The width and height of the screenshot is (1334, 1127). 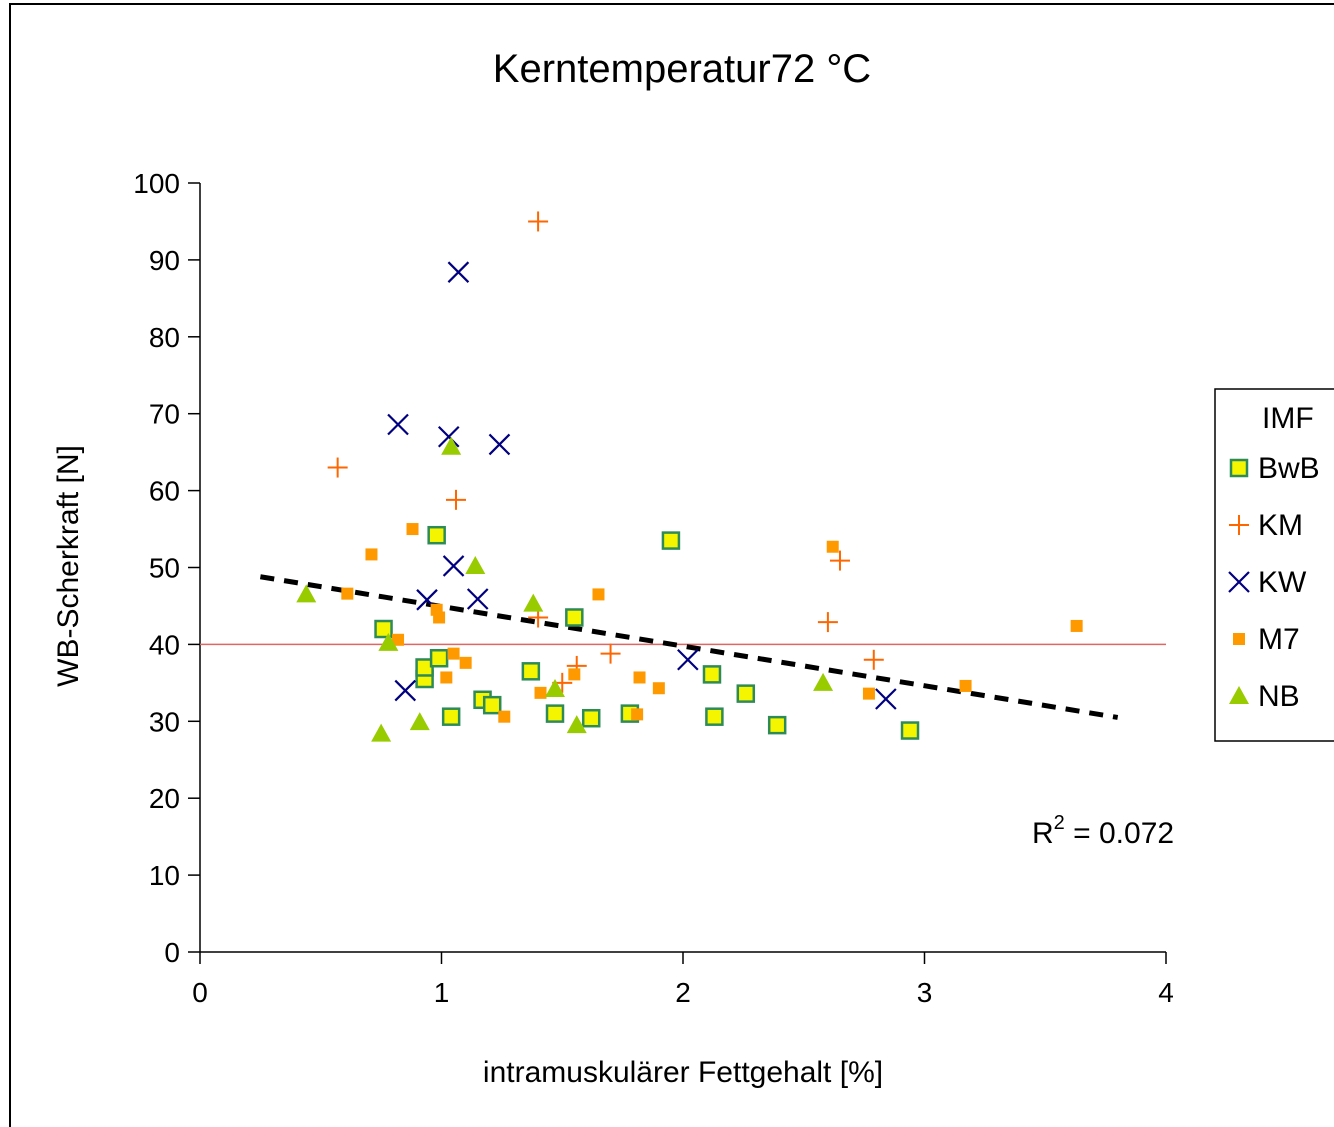 What do you see at coordinates (442, 992) in the screenshot?
I see `x-tick-label: 1` at bounding box center [442, 992].